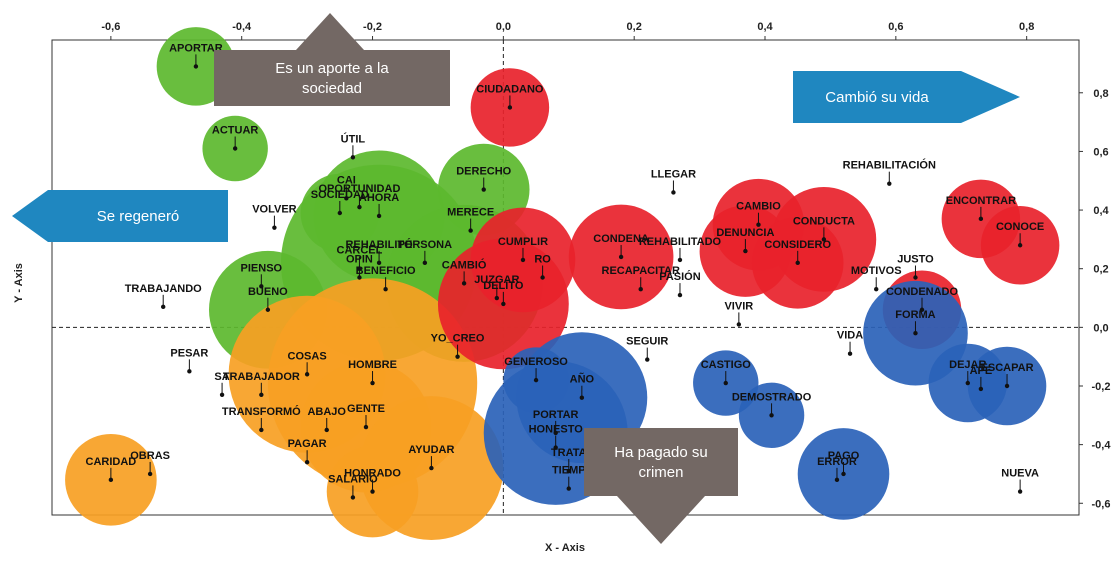 This screenshot has width=1118, height=563. What do you see at coordinates (138, 216) in the screenshot?
I see `callout-box-left` at bounding box center [138, 216].